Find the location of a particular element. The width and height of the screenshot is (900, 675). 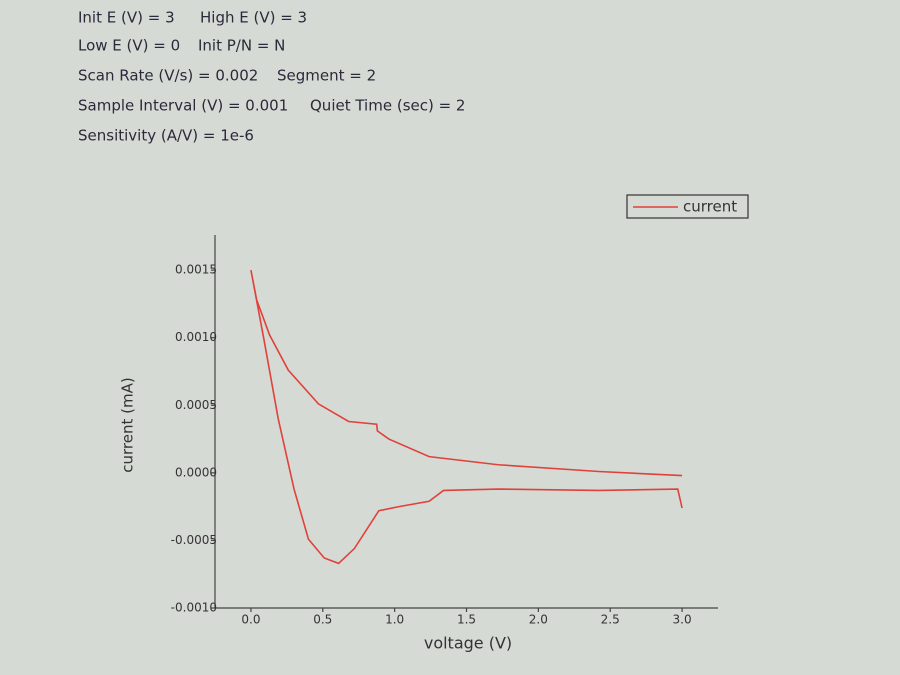

legend-label: current is located at coordinates (710, 207).